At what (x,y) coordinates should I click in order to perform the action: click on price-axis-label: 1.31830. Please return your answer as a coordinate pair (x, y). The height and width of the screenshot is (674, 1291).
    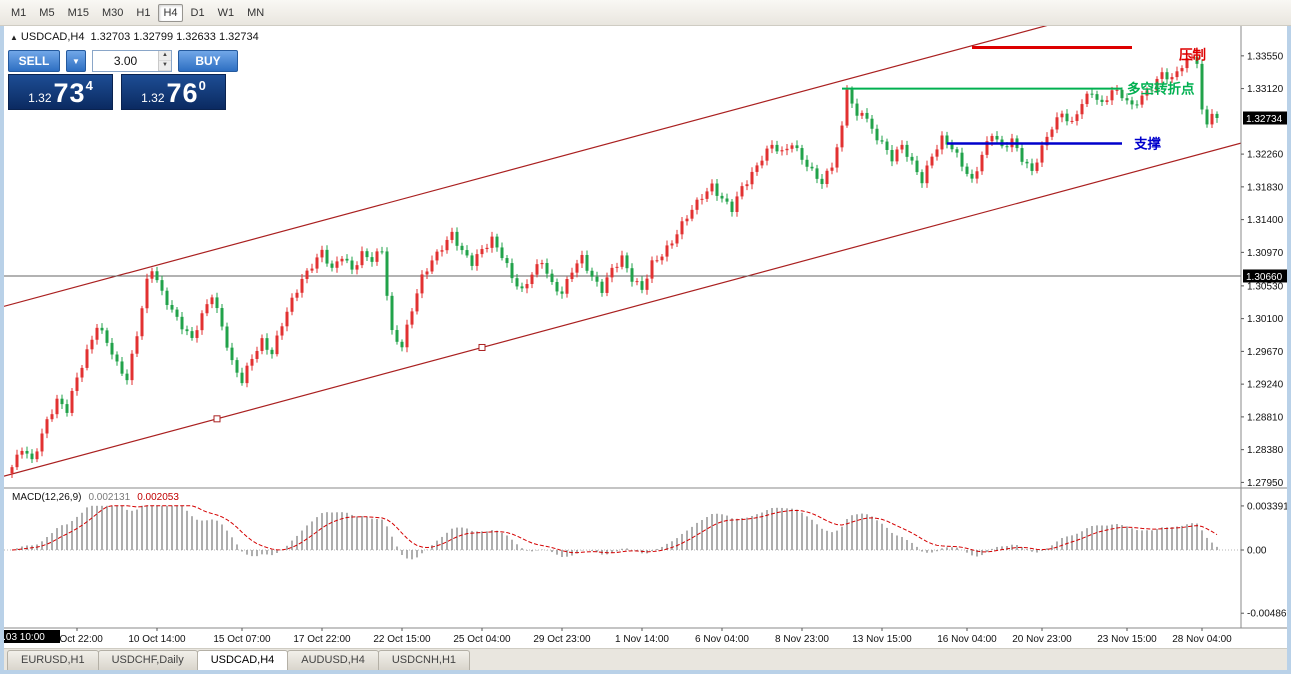
    Looking at the image, I should click on (1265, 187).